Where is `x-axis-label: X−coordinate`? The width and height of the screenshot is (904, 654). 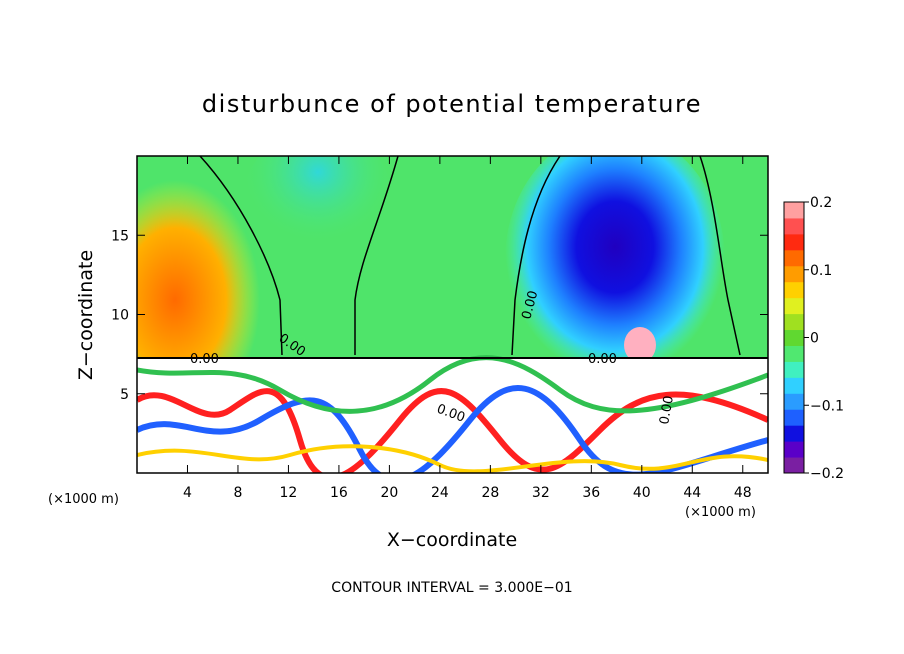
x-axis-label: X−coordinate is located at coordinates (452, 540).